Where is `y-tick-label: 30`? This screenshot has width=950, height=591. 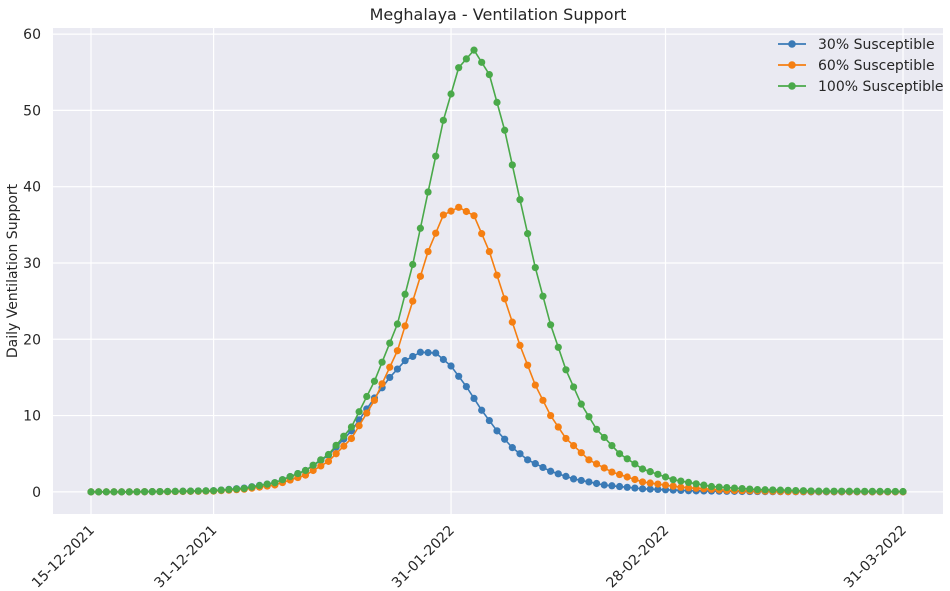
y-tick-label: 30 is located at coordinates (32, 264).